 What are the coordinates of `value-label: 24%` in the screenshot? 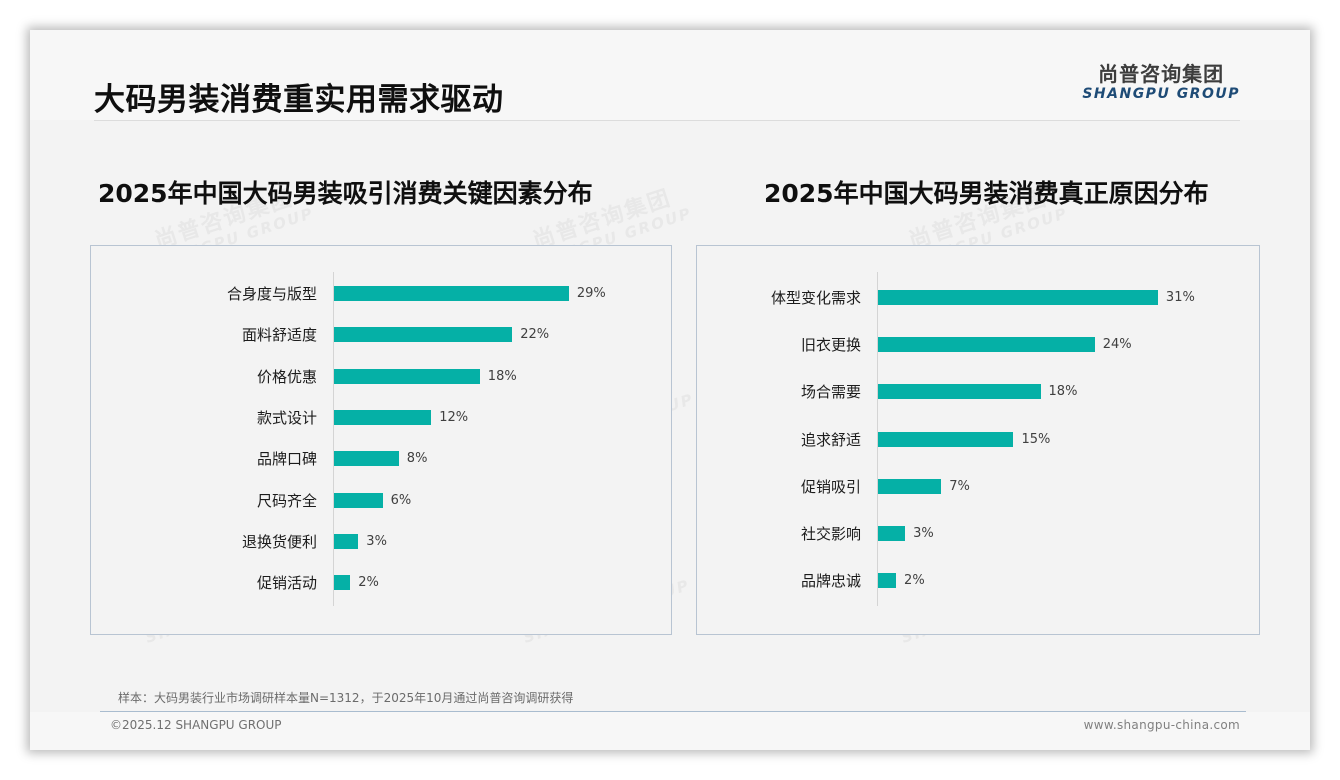 It's located at (1117, 345).